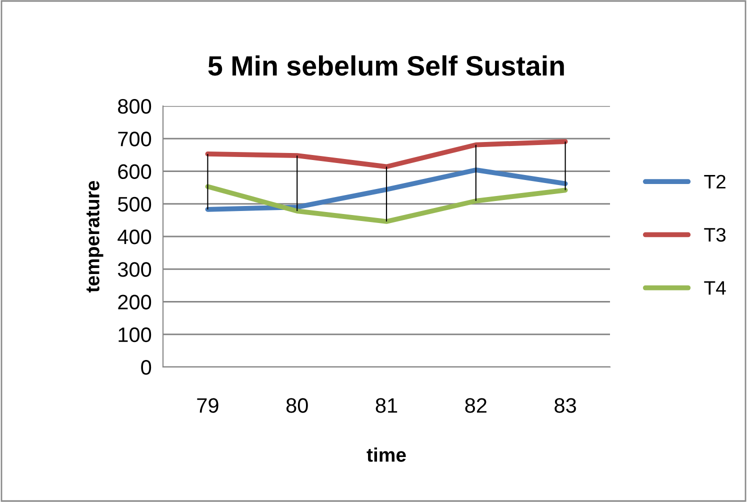 Image resolution: width=747 pixels, height=502 pixels. Describe the element at coordinates (386, 65) in the screenshot. I see `chart-title: 5 Min sebelum Self Sustain` at that location.